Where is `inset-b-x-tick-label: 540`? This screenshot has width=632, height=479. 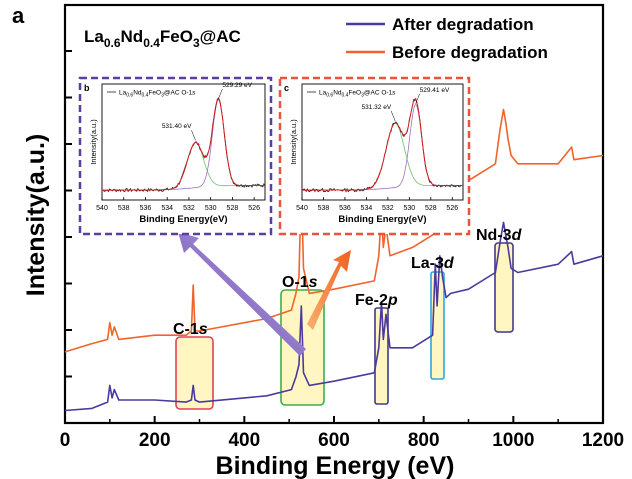
inset-b-x-tick-label: 540 is located at coordinates (102, 208).